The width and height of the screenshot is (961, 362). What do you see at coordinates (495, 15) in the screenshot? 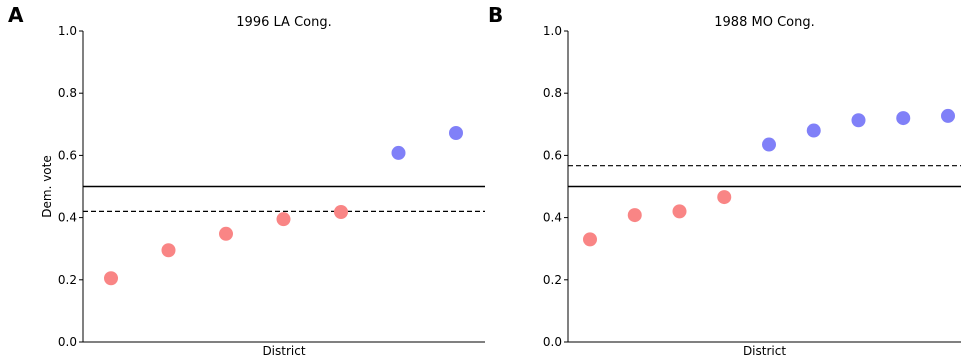
I see `panel-label: B` at bounding box center [495, 15].